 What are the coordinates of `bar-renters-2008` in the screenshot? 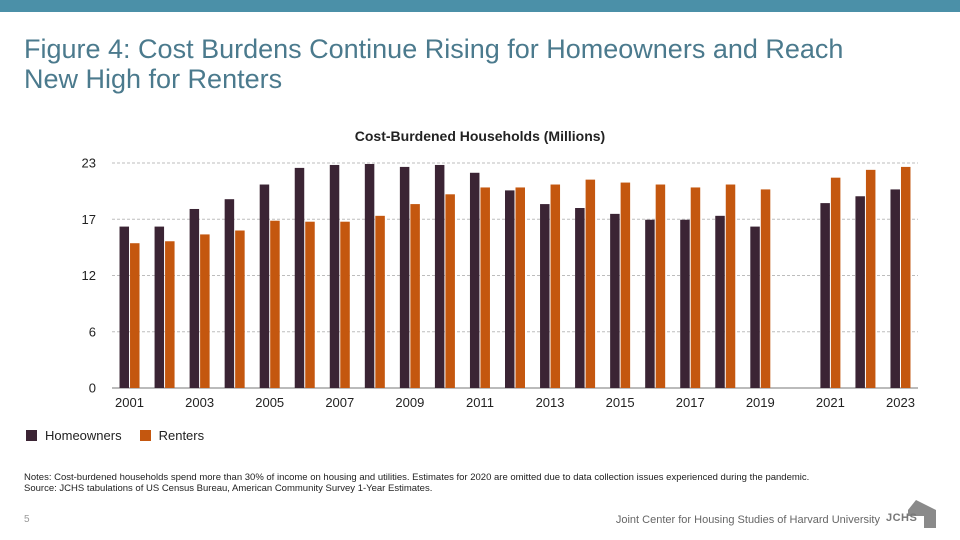 It's located at (380, 301).